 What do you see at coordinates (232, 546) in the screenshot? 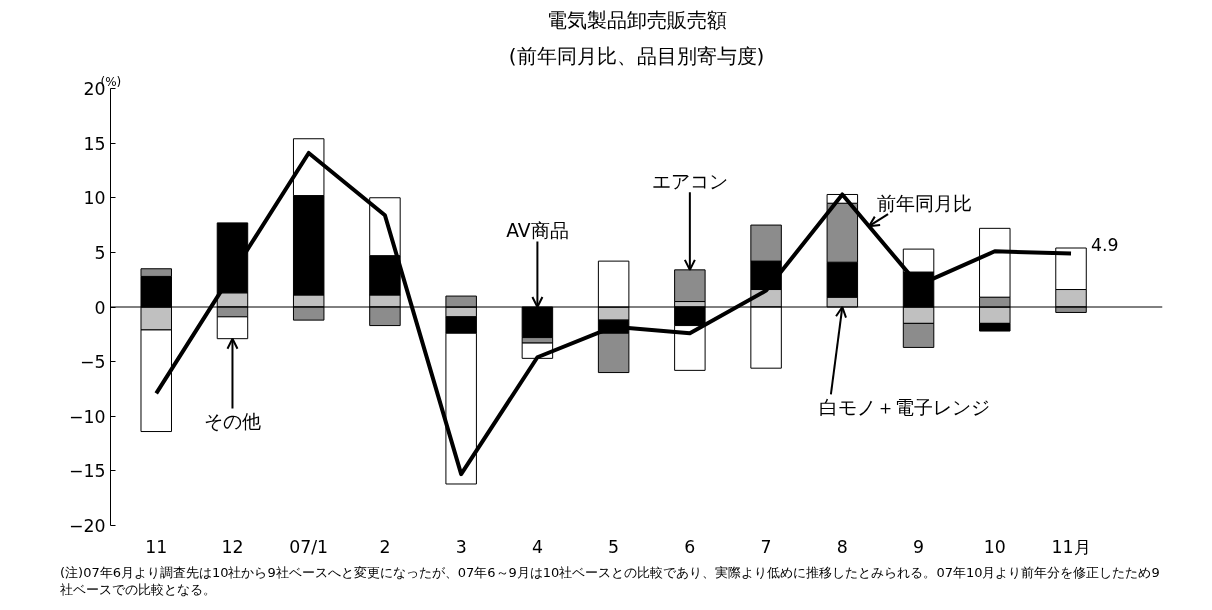
I see `x-tick-label: 12` at bounding box center [232, 546].